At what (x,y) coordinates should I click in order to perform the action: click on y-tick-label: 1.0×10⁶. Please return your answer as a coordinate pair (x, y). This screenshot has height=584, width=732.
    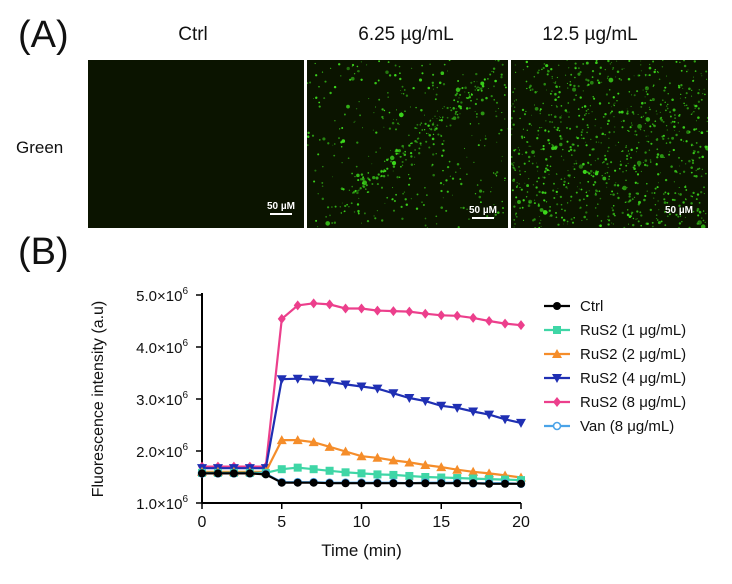
    Looking at the image, I should click on (162, 503).